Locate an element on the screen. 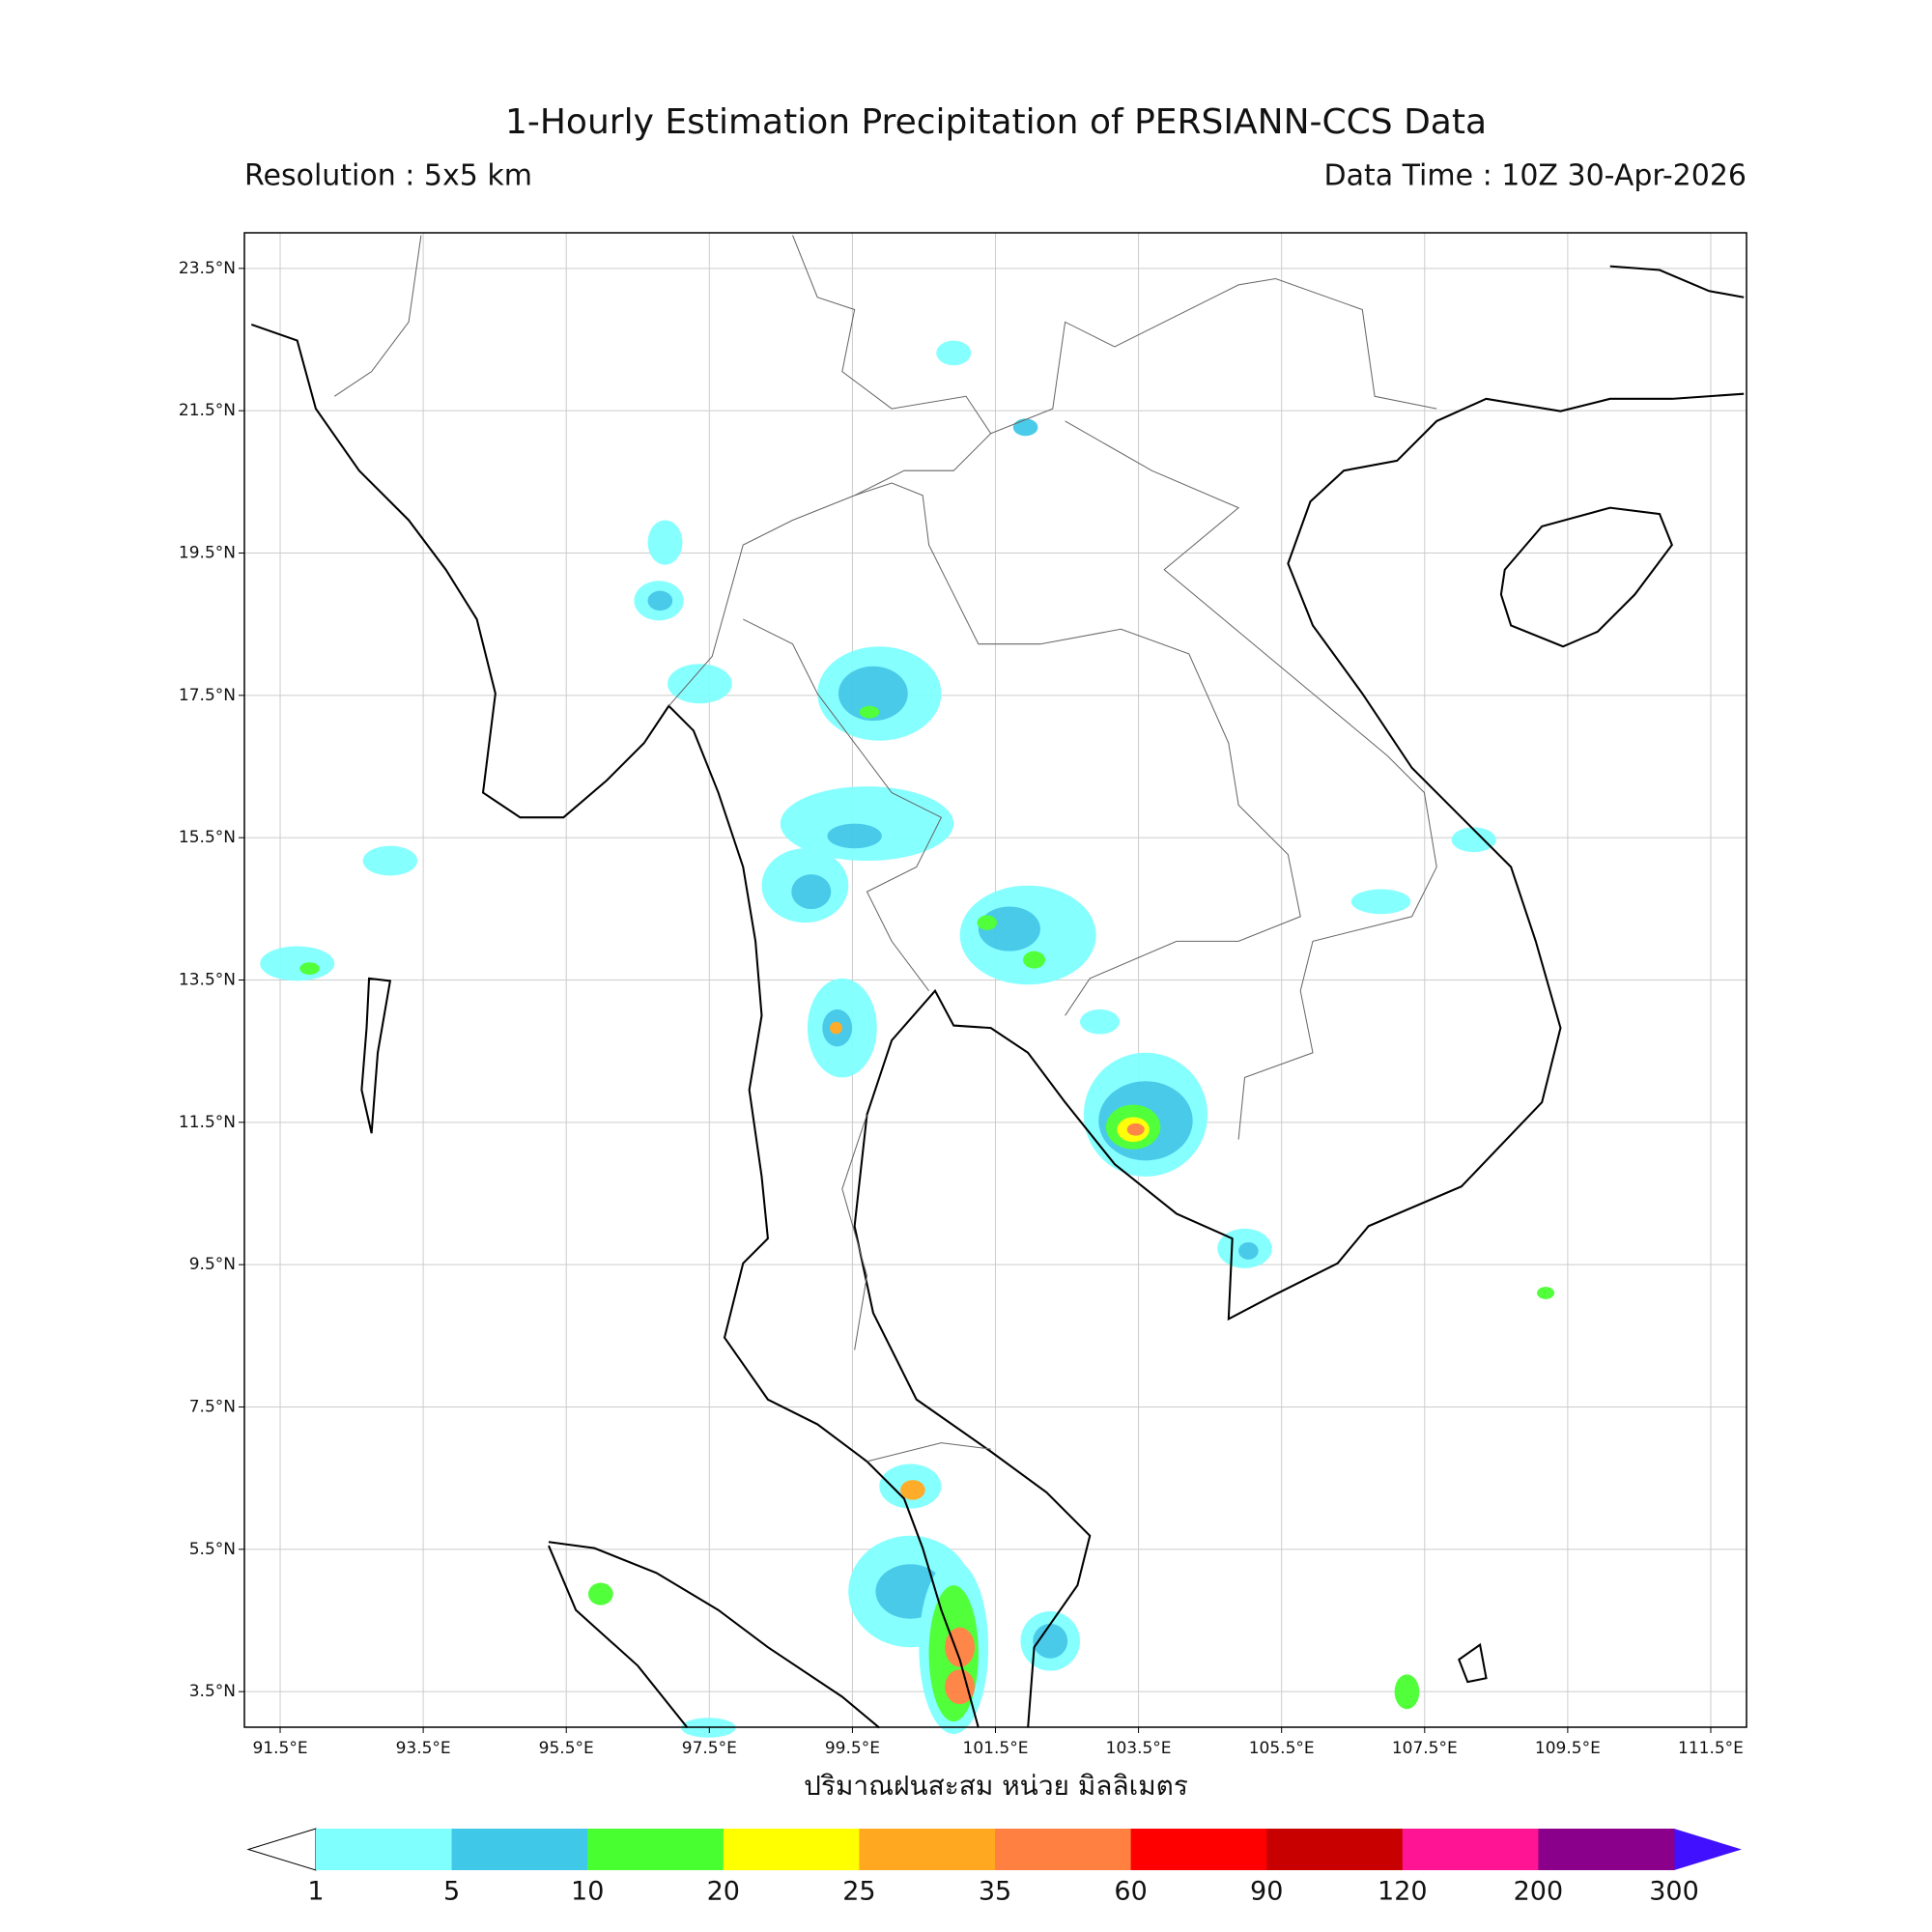 The height and width of the screenshot is (1932, 1932). lat-tick-label: 9.5°N is located at coordinates (212, 1264).